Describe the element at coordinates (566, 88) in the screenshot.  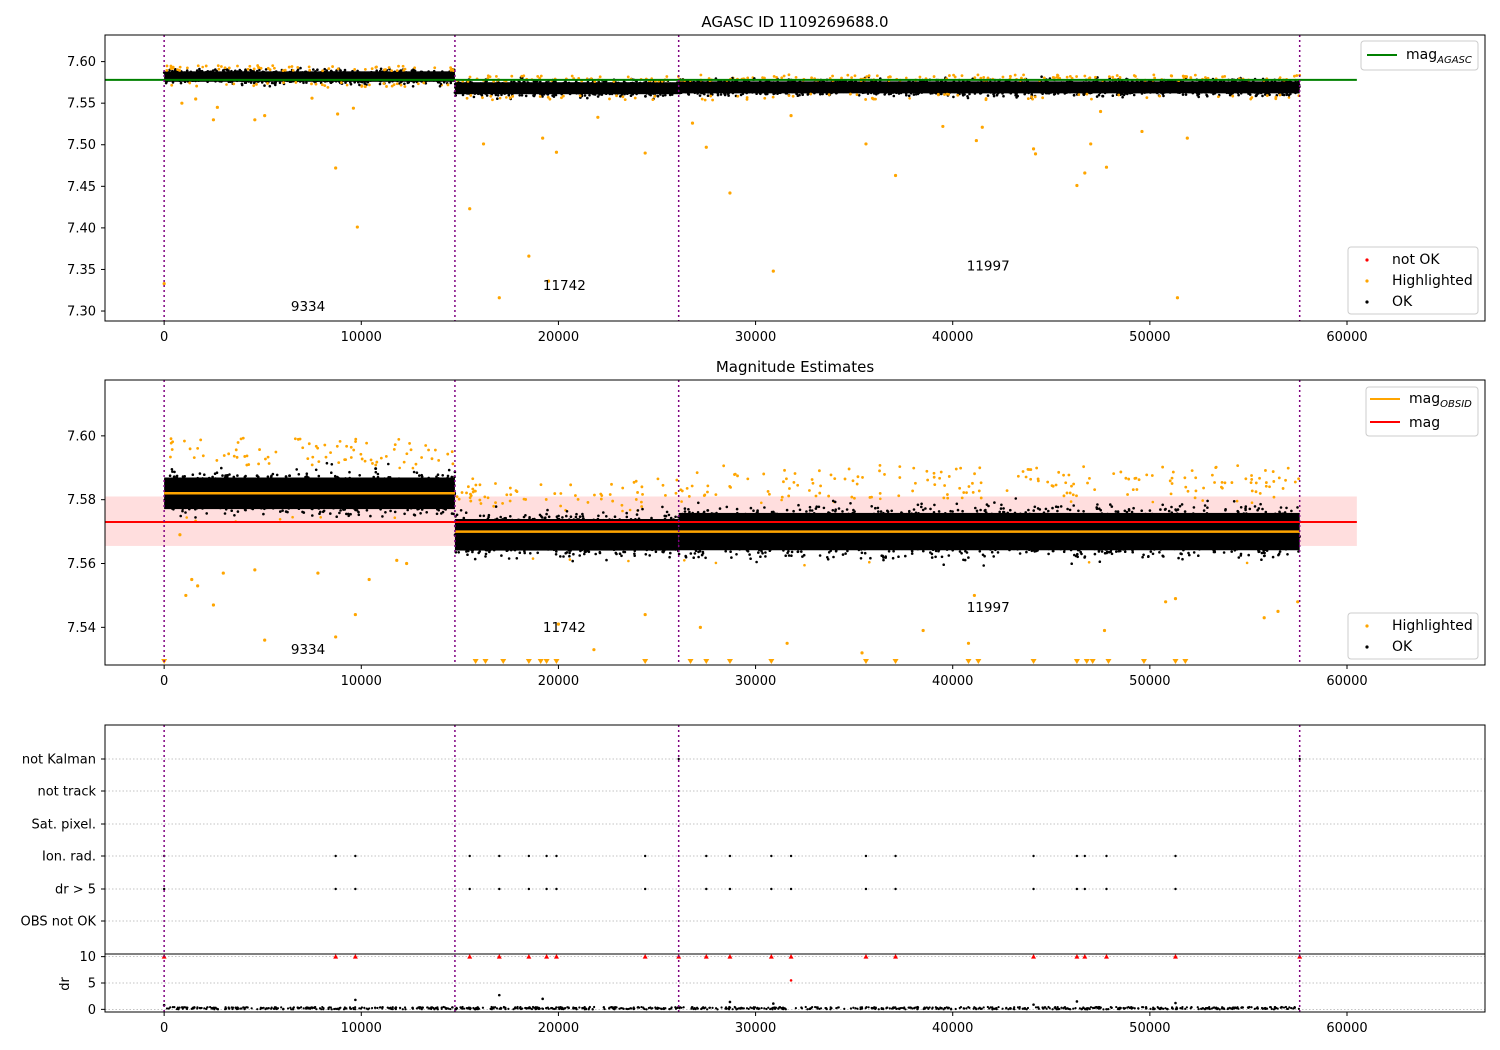
I see `ok-density-core` at that location.